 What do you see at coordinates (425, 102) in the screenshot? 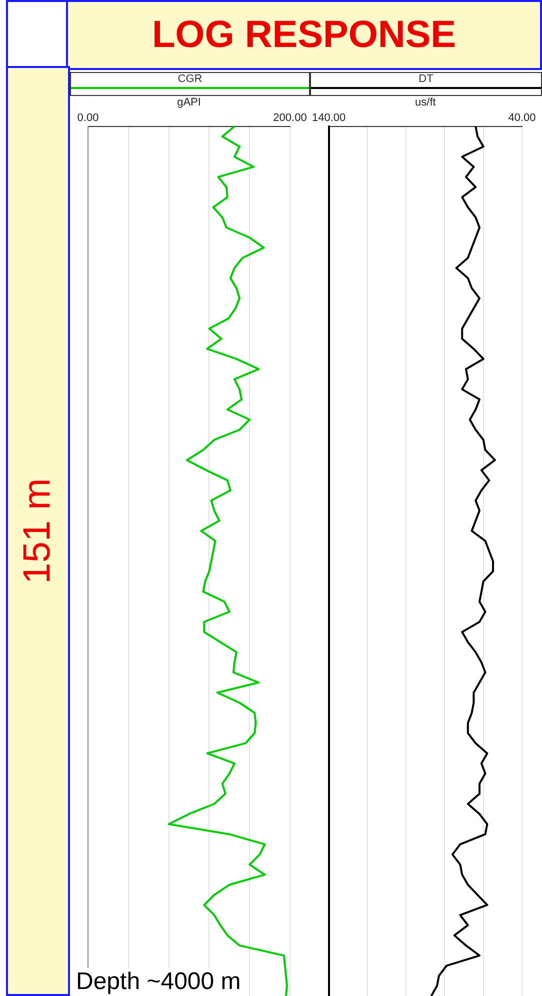
I see `x-axis-title: us/ft` at bounding box center [425, 102].